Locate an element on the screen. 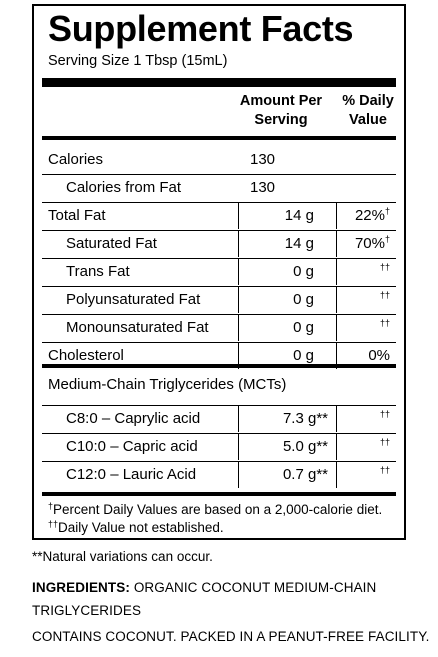 The width and height of the screenshot is (438, 657). nutrient-row: Monounsaturated Fat 0 g †† is located at coordinates (219, 327).